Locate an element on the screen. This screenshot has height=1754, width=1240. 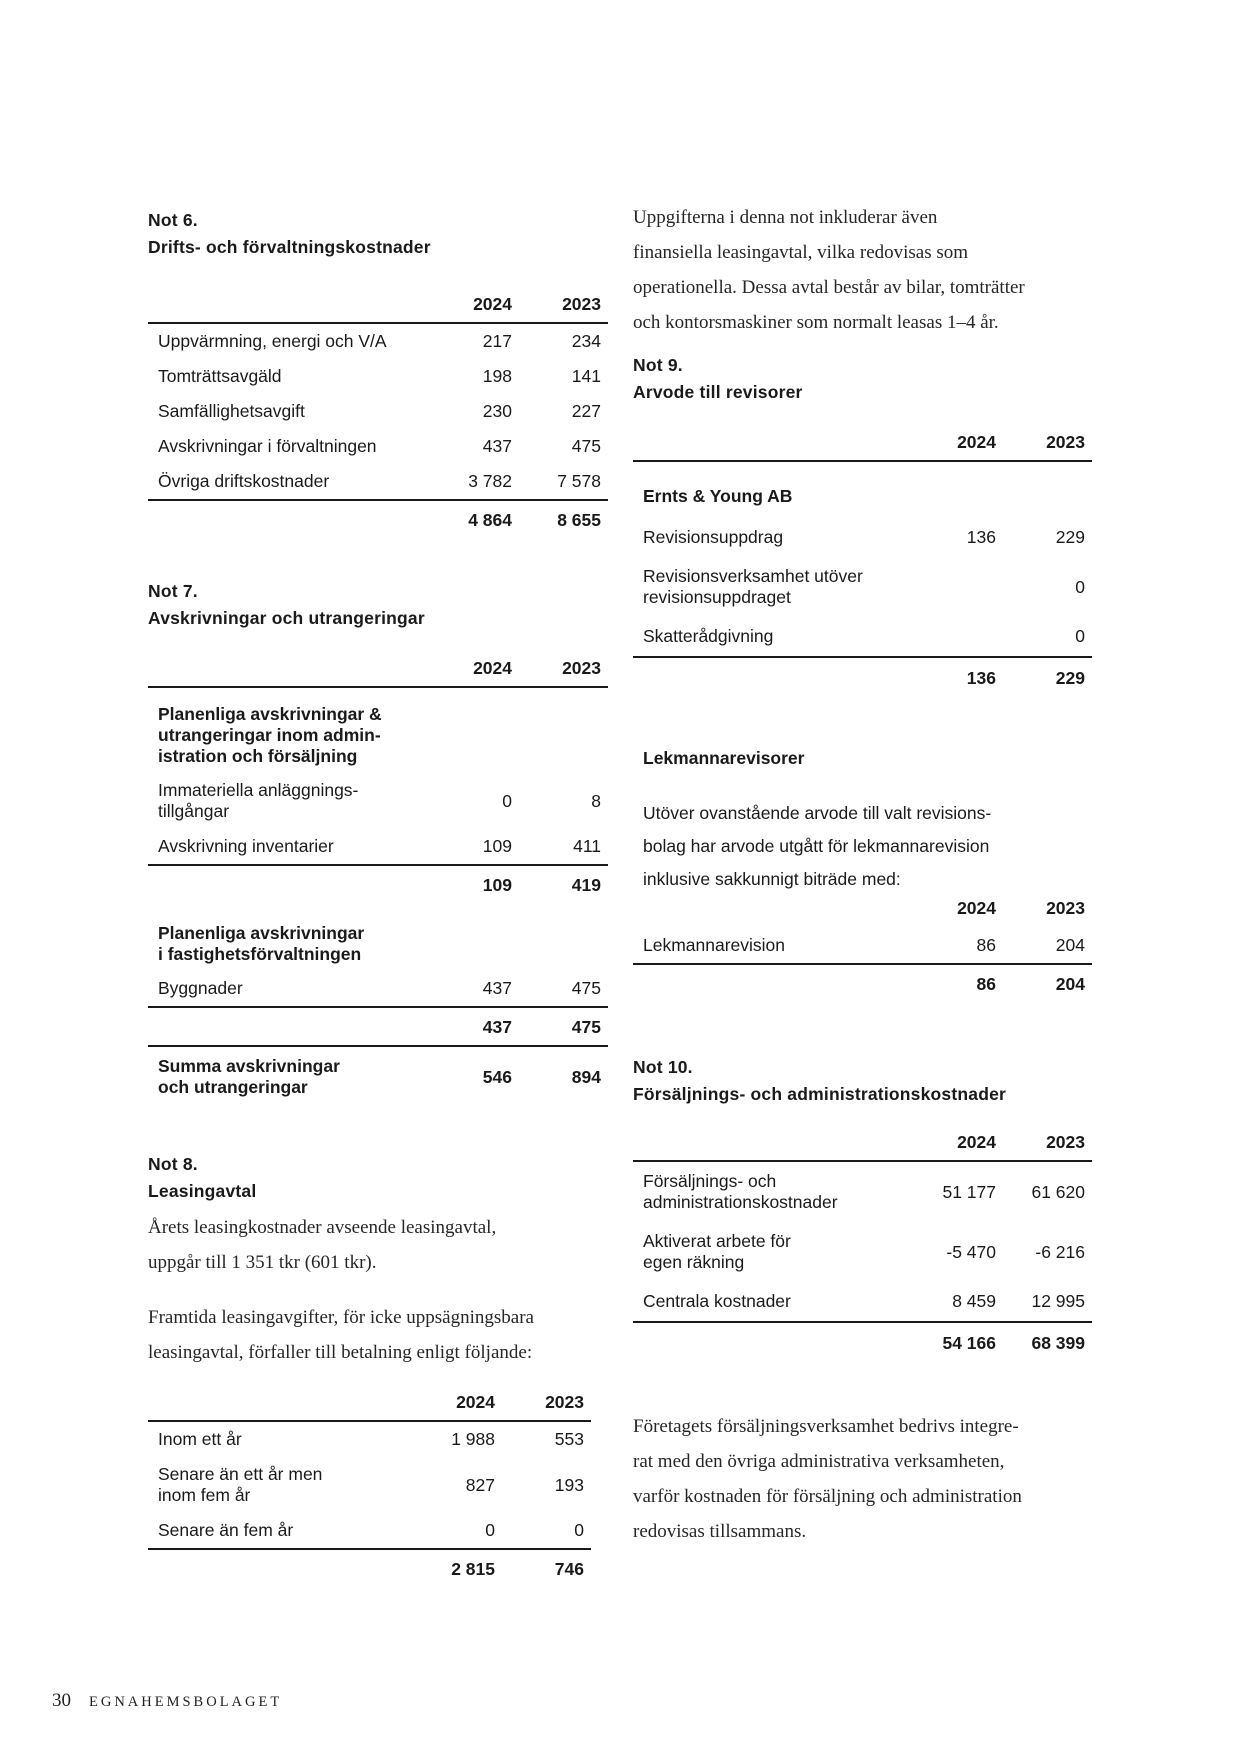
table-row: Senare än ett år men inom fem år 827 193 is located at coordinates (369, 1485).